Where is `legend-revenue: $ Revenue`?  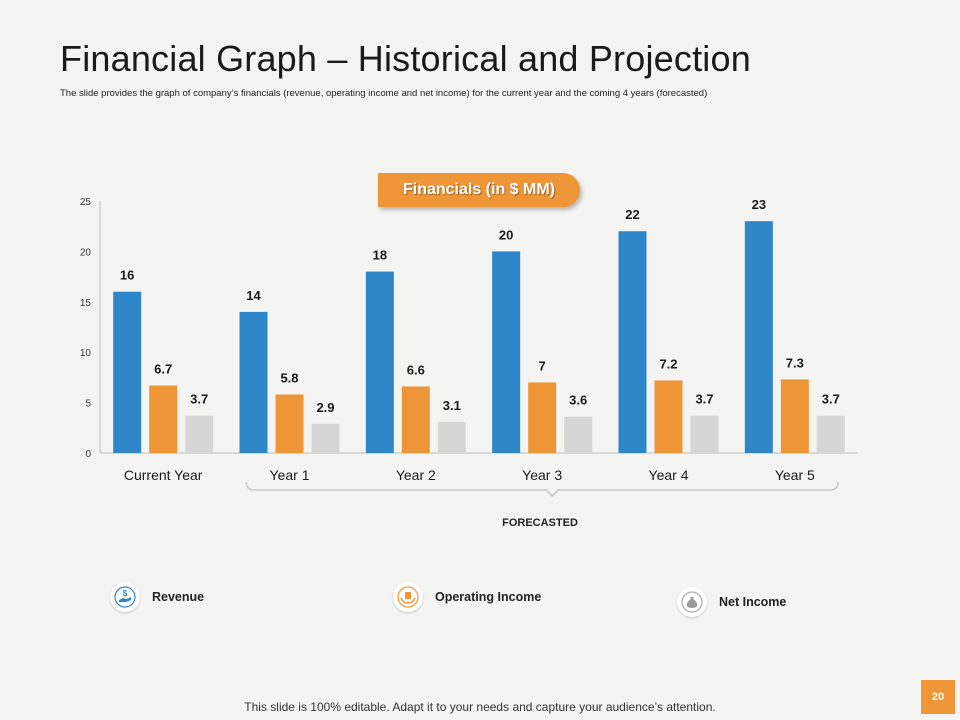
legend-revenue: $ Revenue is located at coordinates (157, 597).